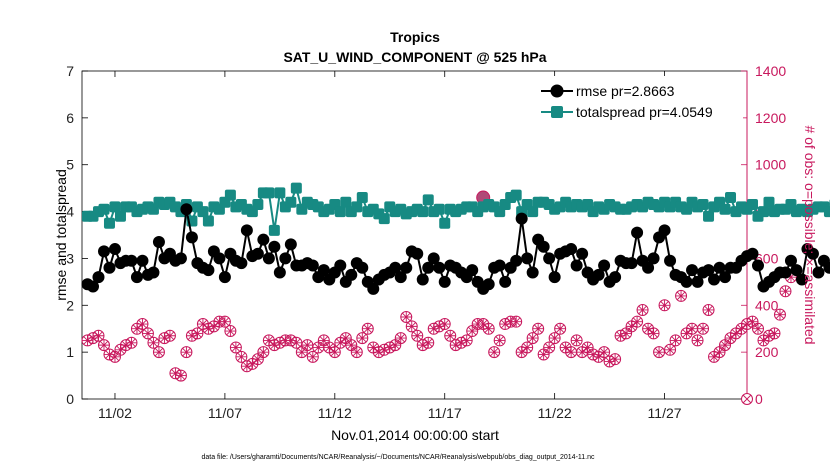  What do you see at coordinates (770, 71) in the screenshot?
I see `y-tick-right-label: 1400` at bounding box center [770, 71].